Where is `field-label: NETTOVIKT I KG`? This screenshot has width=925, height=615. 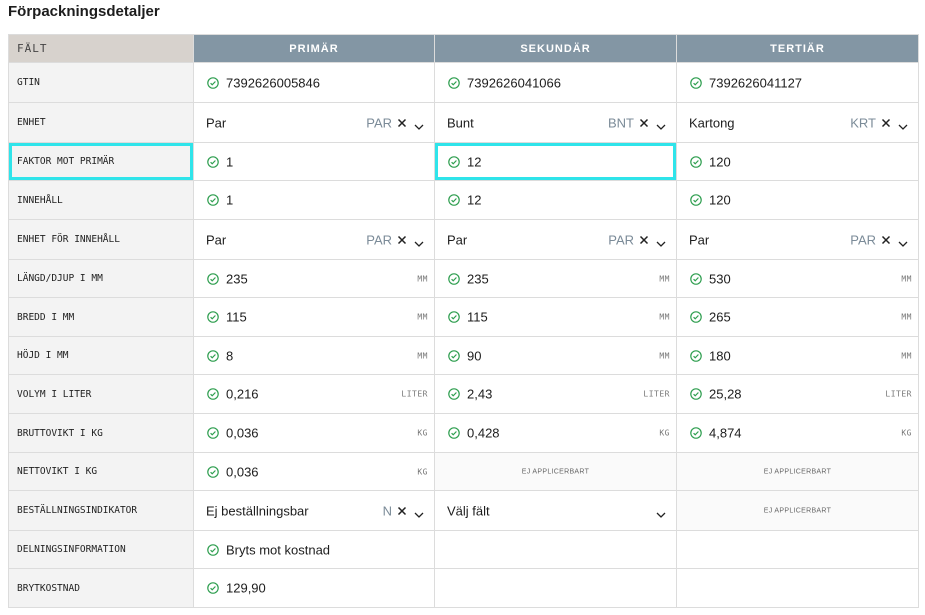
field-label: NETTOVIKT I KG is located at coordinates (101, 471).